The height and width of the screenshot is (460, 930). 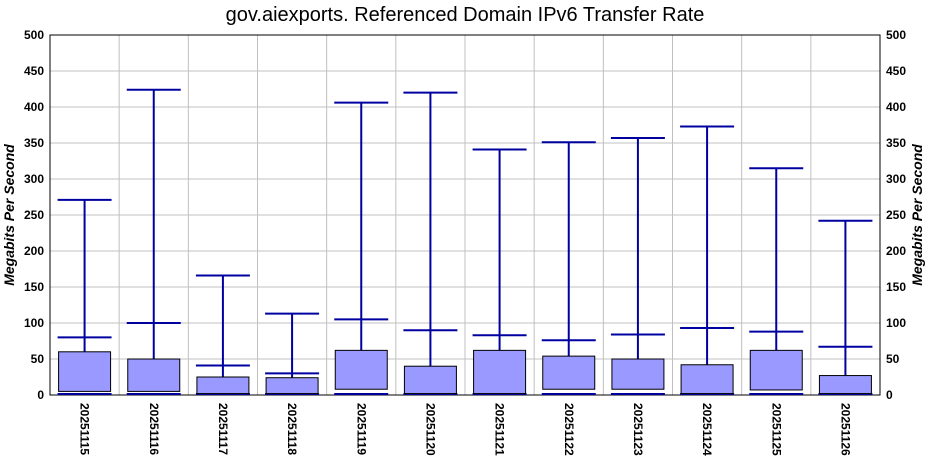 What do you see at coordinates (34, 323) in the screenshot?
I see `y-tick-label-left: 100` at bounding box center [34, 323].